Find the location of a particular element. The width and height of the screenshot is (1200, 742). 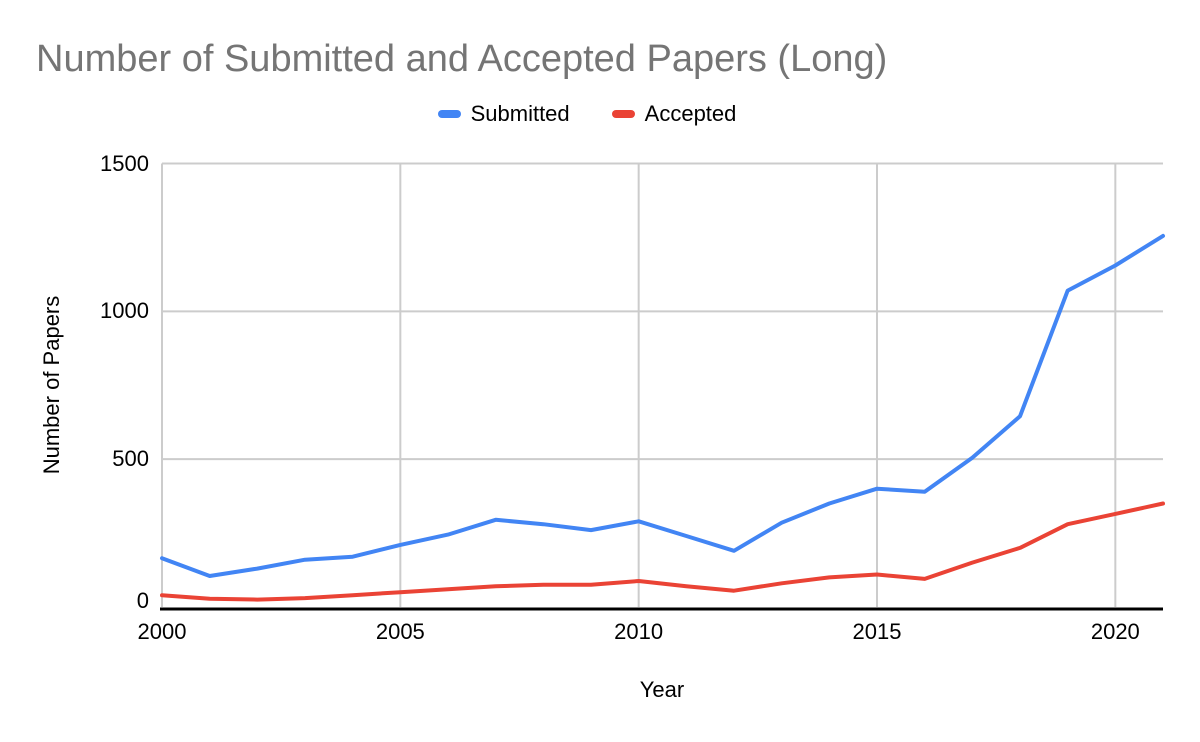

x-axis-title: Year is located at coordinates (662, 689).